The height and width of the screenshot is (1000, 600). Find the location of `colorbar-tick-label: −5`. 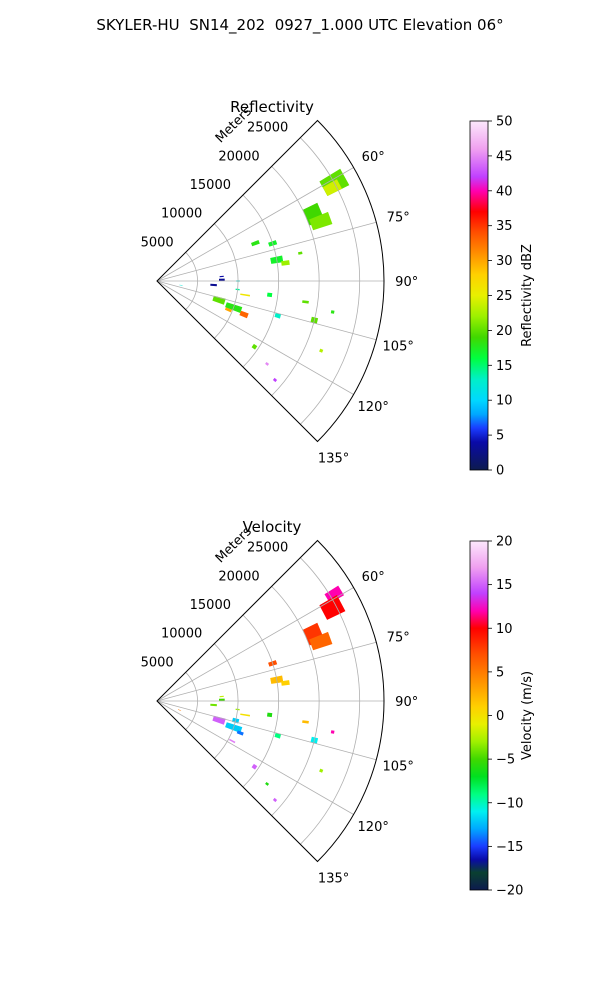

colorbar-tick-label: −5 is located at coordinates (505, 760).